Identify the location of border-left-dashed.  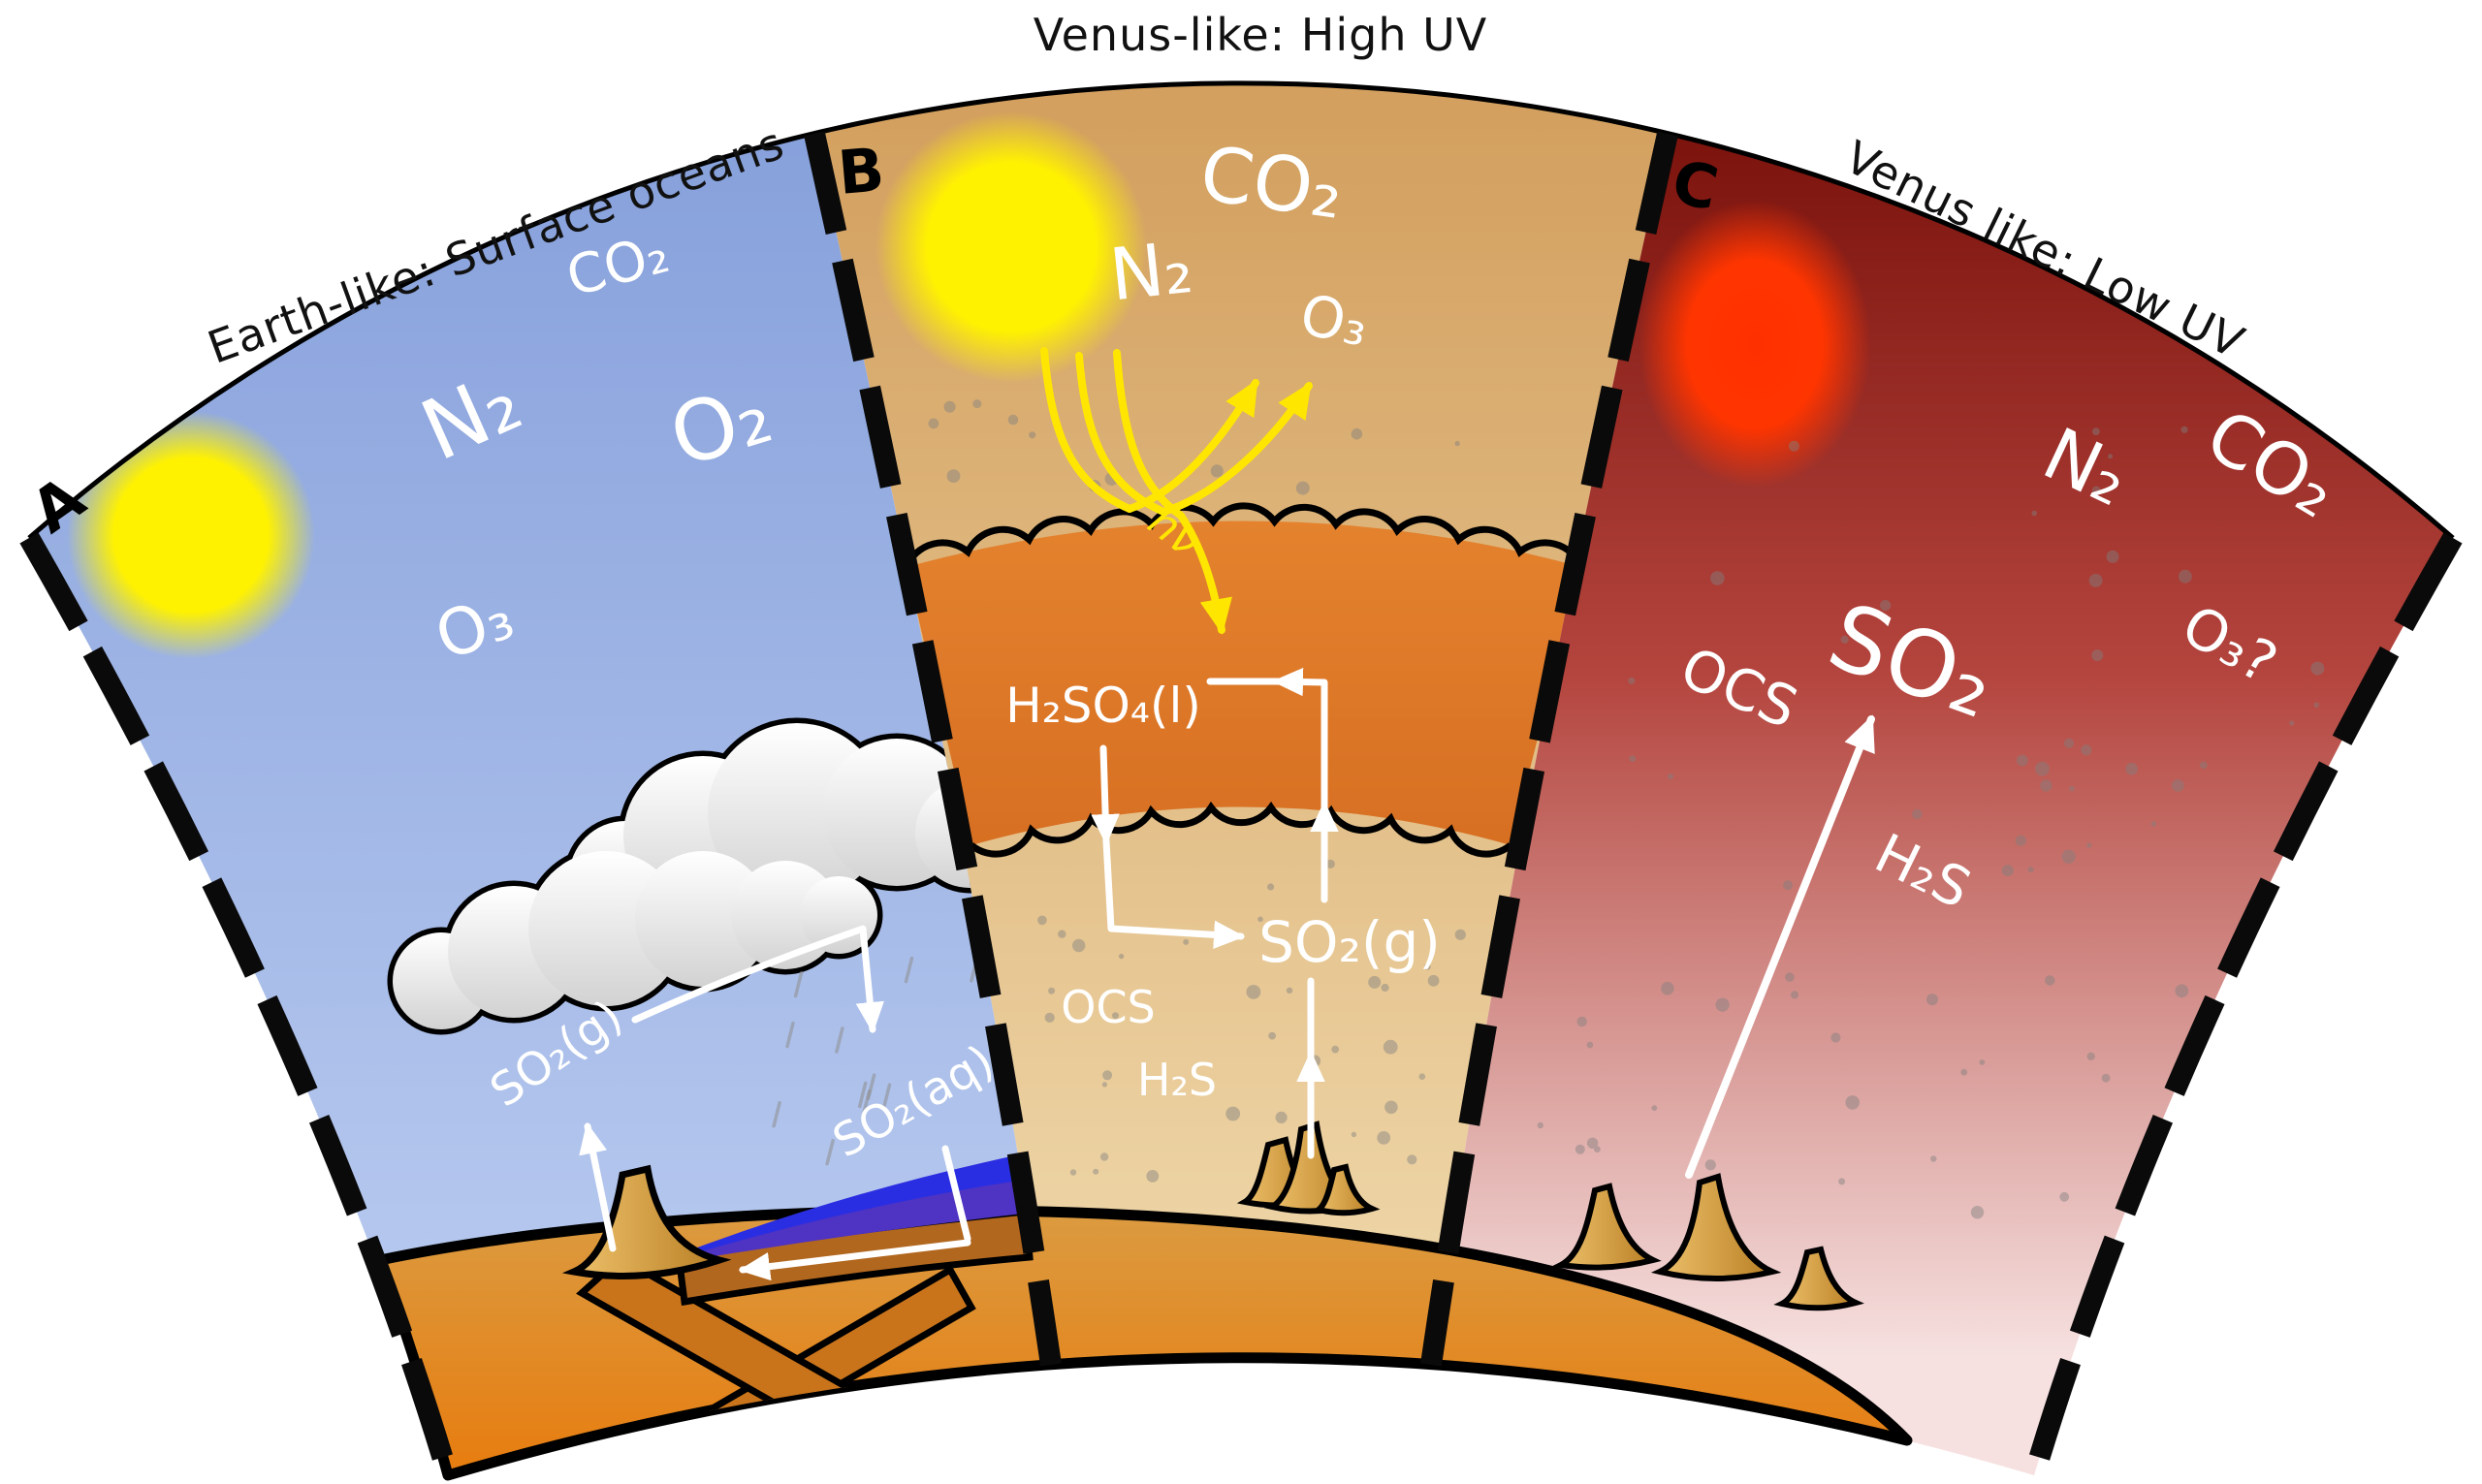
(239, 1006).